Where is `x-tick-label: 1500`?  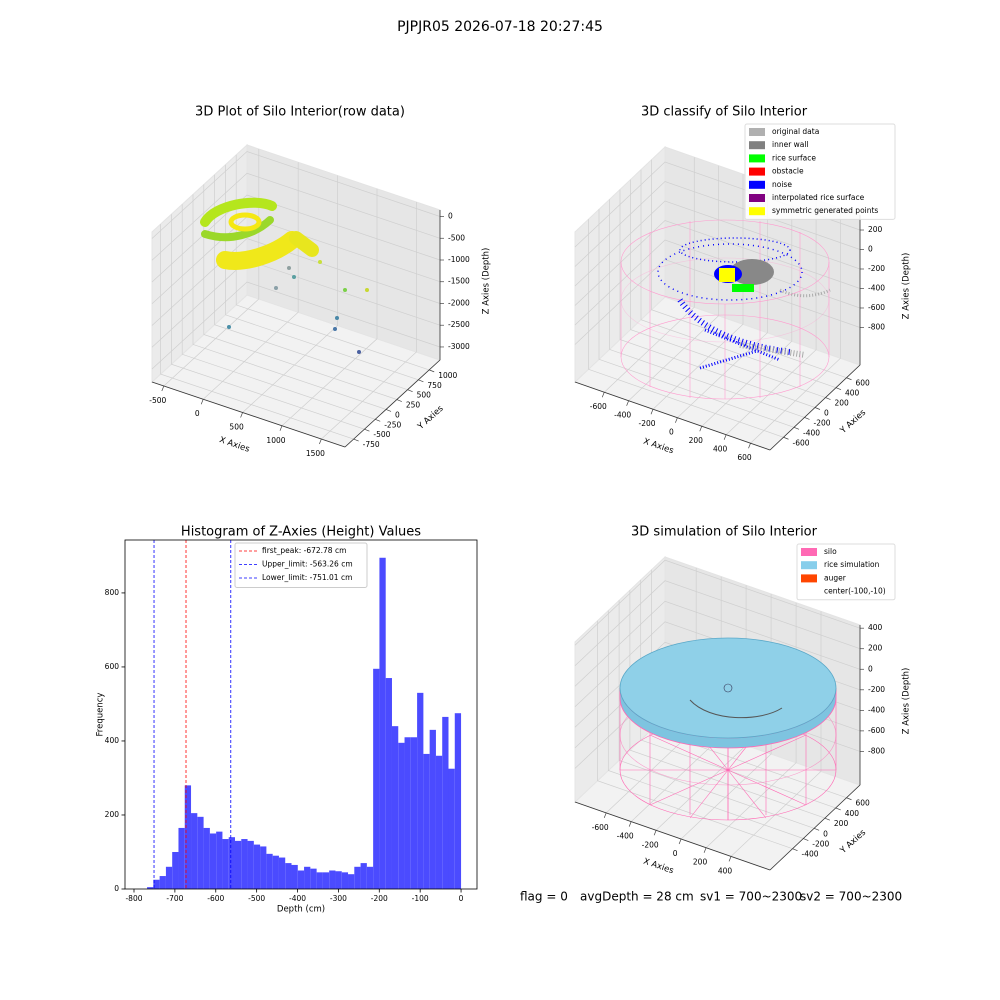 x-tick-label: 1500 is located at coordinates (315, 453).